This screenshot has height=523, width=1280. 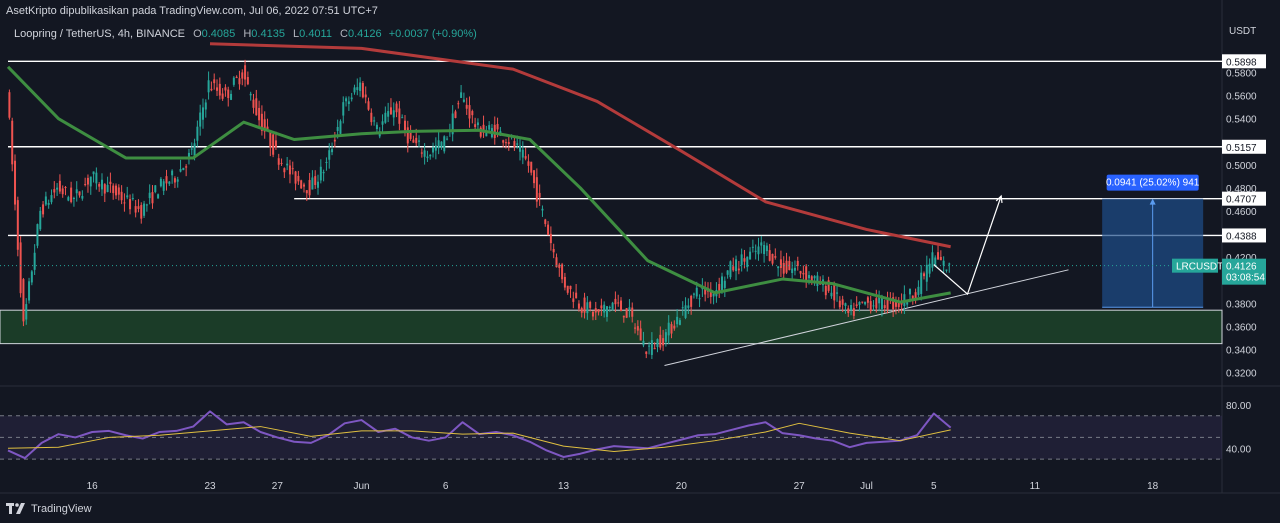 What do you see at coordinates (1035, 486) in the screenshot?
I see `time-tick-label: 11` at bounding box center [1035, 486].